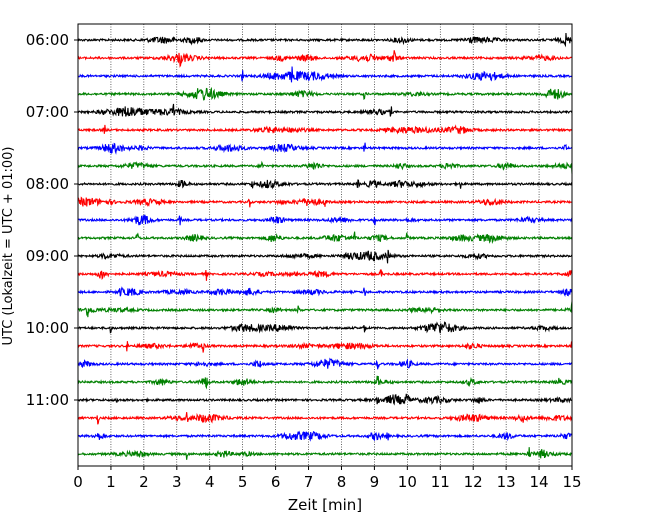 This screenshot has width=650, height=520. Describe the element at coordinates (8, 246) in the screenshot. I see `y-axis-label: UTC (Lokalzeit = UTC + 01:00)` at that location.